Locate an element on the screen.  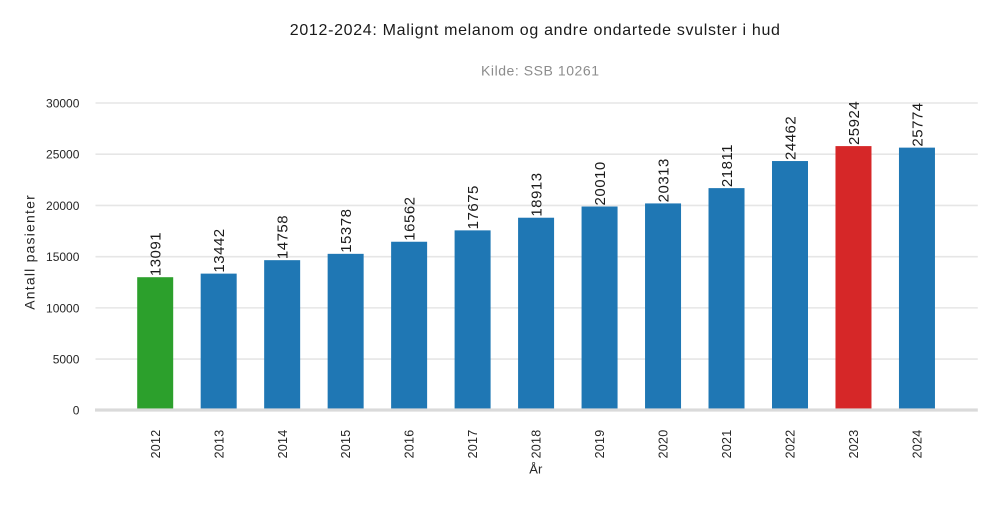
svg-text: 25000 is located at coordinates (63, 155).